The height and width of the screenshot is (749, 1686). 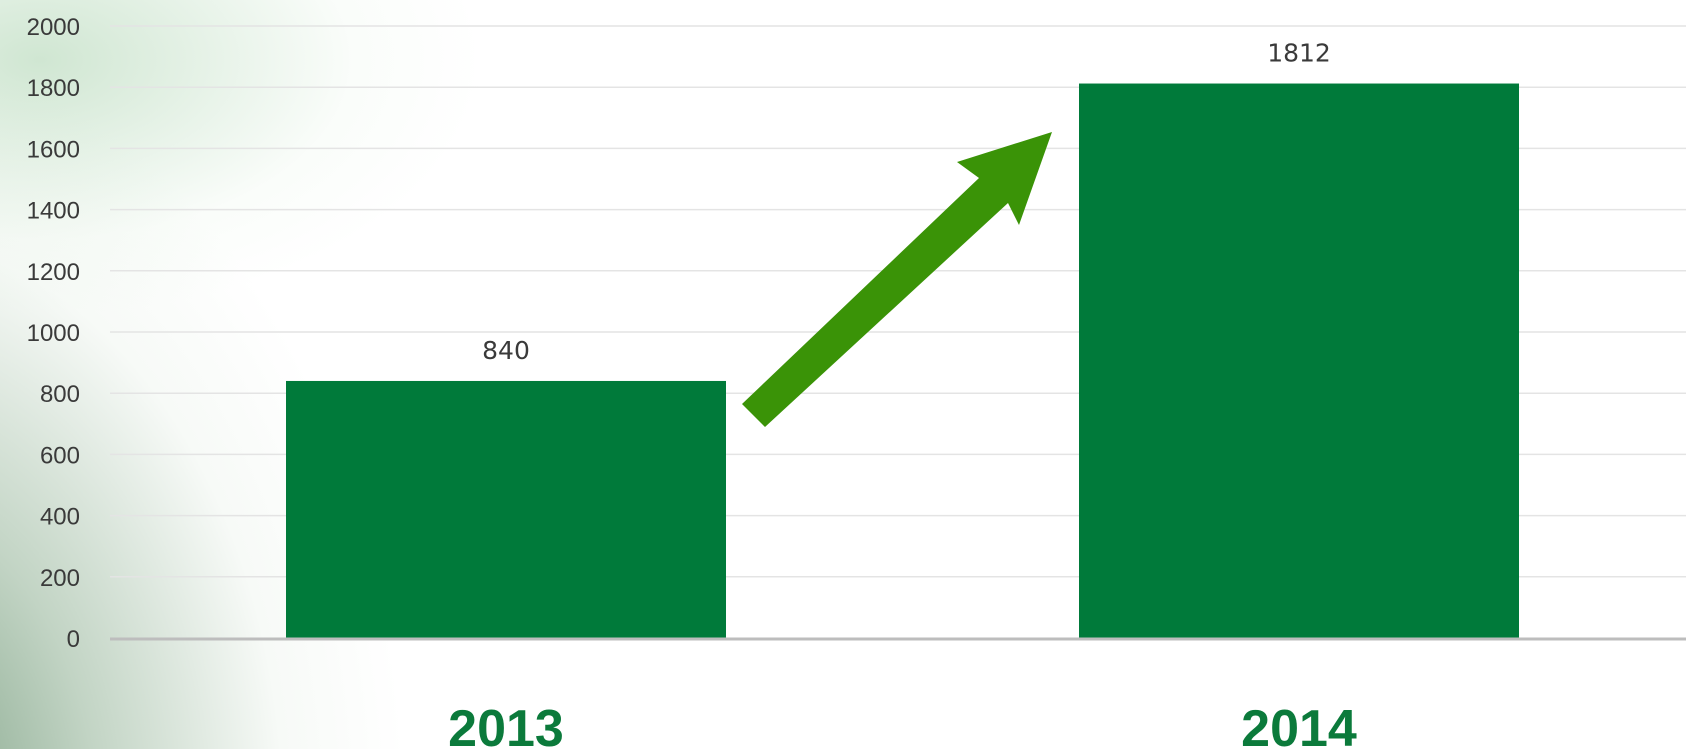 I want to click on x-category-label: 2014, so click(x=1299, y=724).